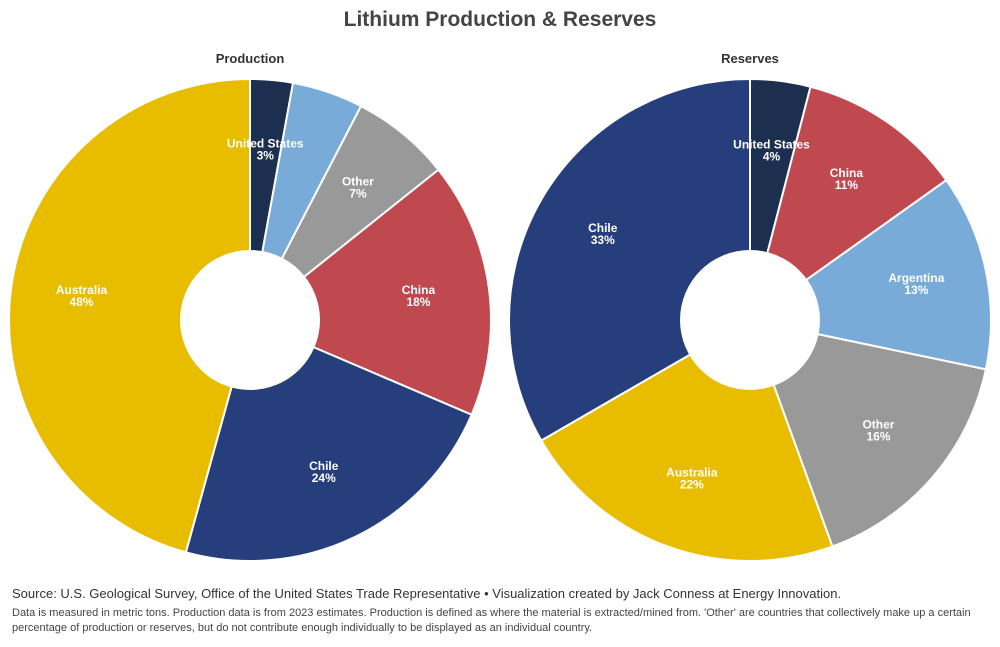 This screenshot has height=647, width=1000. Describe the element at coordinates (771, 150) in the screenshot. I see `reserves-label-united-states: United States 4%` at that location.